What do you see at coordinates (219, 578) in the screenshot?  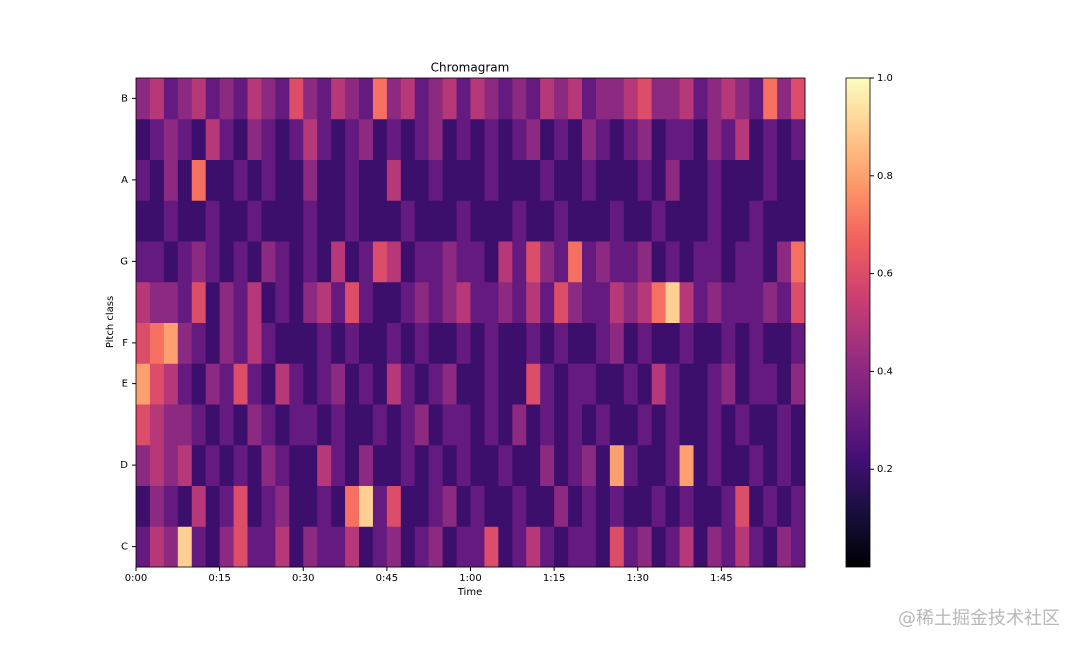 I see `x-tick-label: 0:15` at bounding box center [219, 578].